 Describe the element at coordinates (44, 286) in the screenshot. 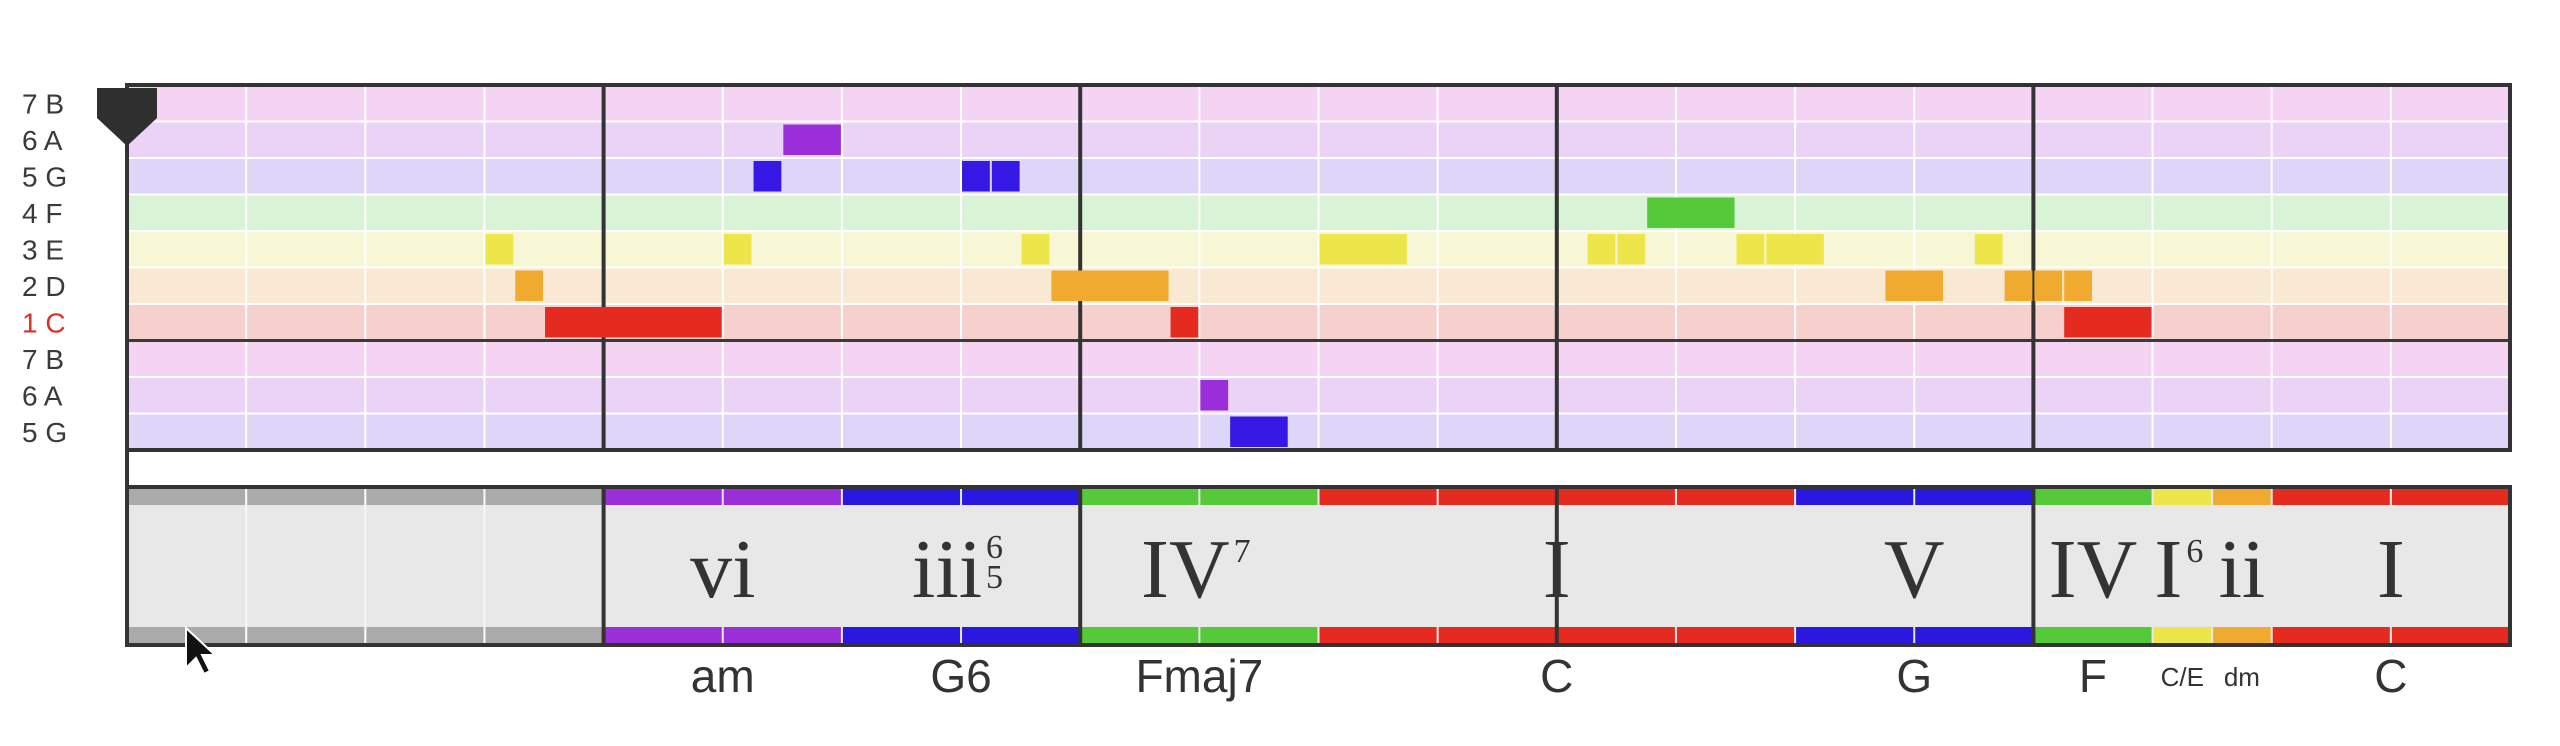

I see `row-label: 2 D` at that location.